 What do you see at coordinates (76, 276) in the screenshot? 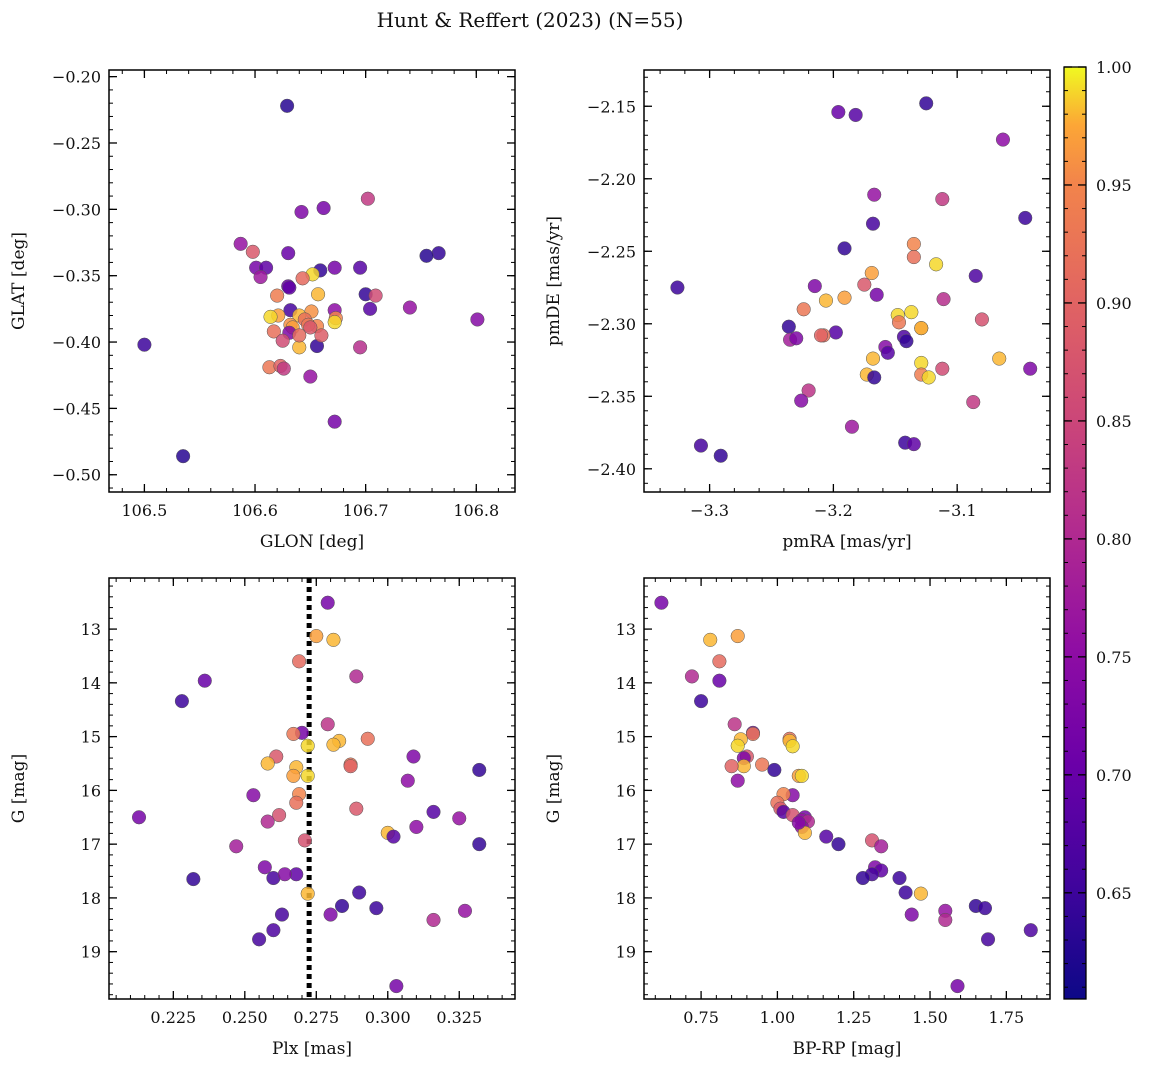
I see `y-tick-label: −0.35` at bounding box center [76, 276].